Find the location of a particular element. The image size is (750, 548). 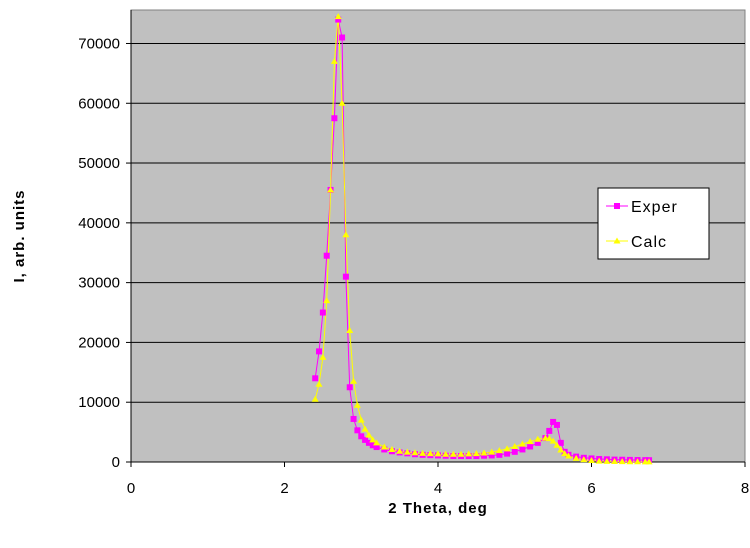

y-tick-label: 60000 is located at coordinates (99, 103).